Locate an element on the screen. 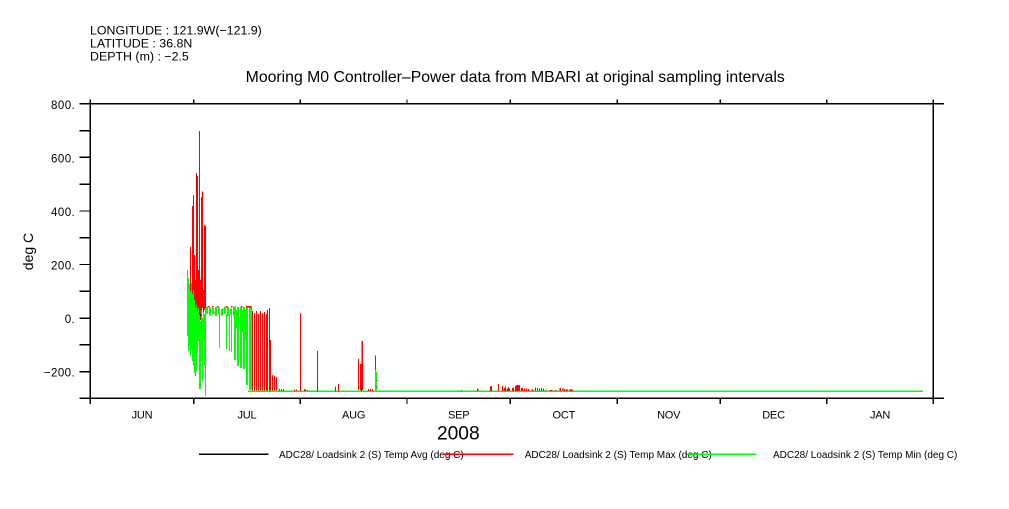 This screenshot has width=1009, height=509. svg-text: 200. is located at coordinates (63, 267).